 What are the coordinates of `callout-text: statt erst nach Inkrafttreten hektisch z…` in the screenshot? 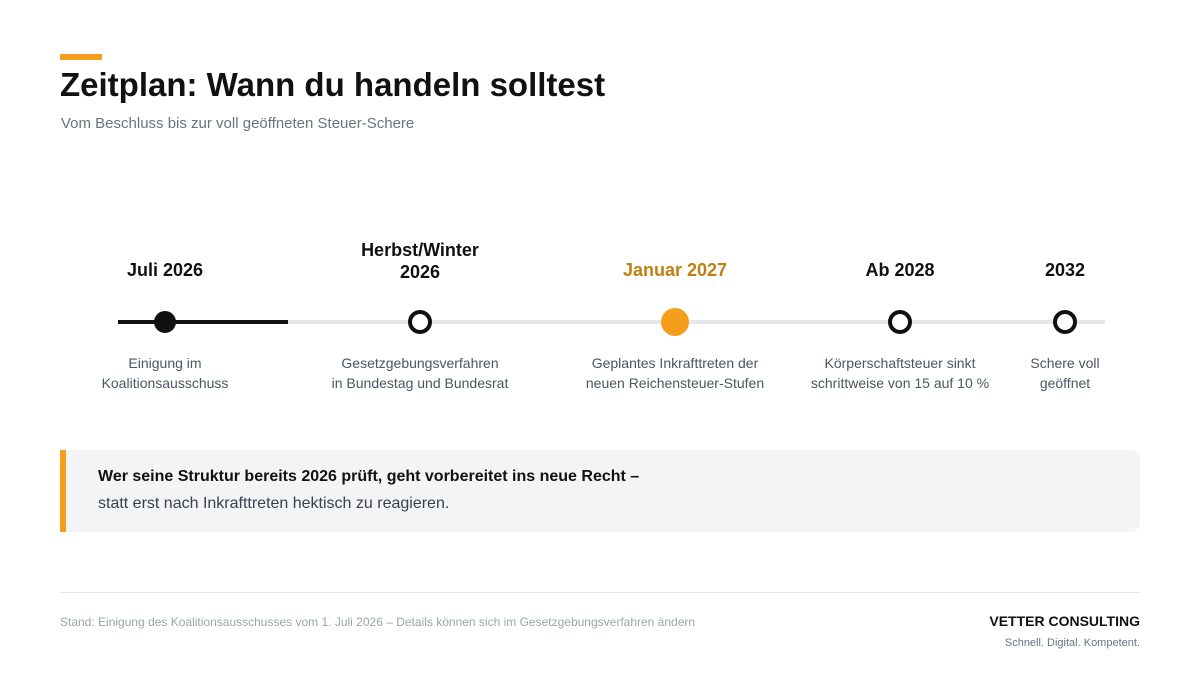 It's located at (274, 503).